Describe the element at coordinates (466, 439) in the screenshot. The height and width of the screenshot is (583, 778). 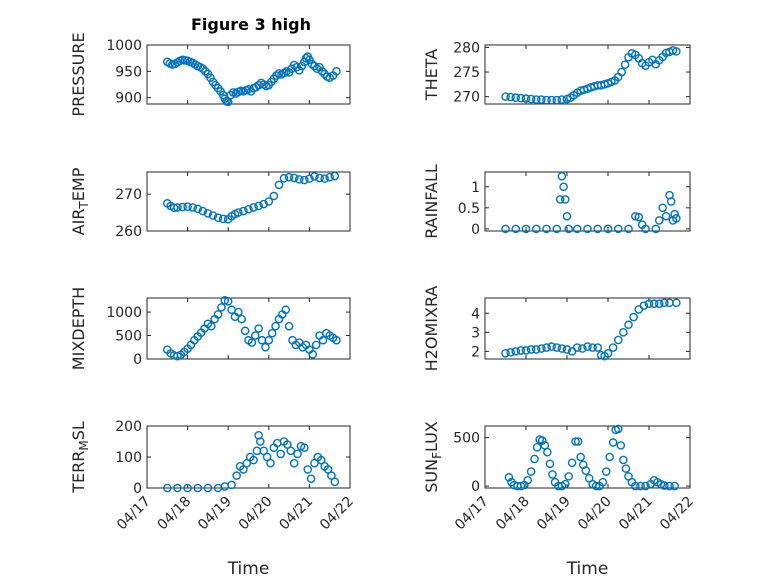
I see `y-tick-label: 500` at that location.